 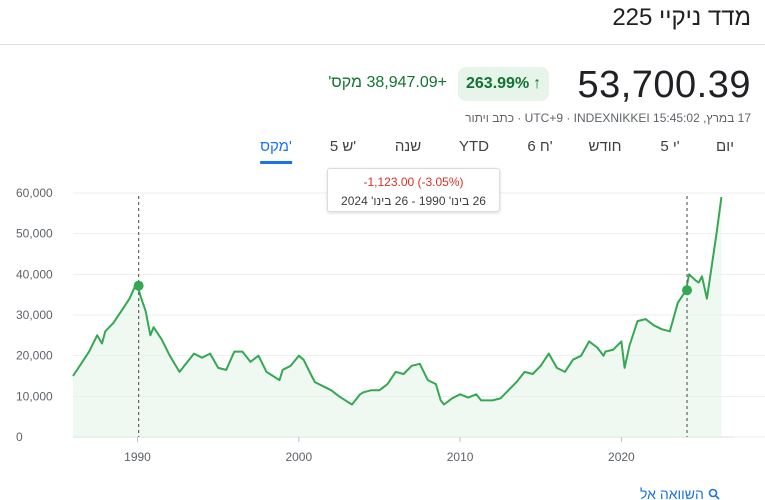 What do you see at coordinates (537, 83) in the screenshot?
I see `arrow-up-icon: ↑` at bounding box center [537, 83].